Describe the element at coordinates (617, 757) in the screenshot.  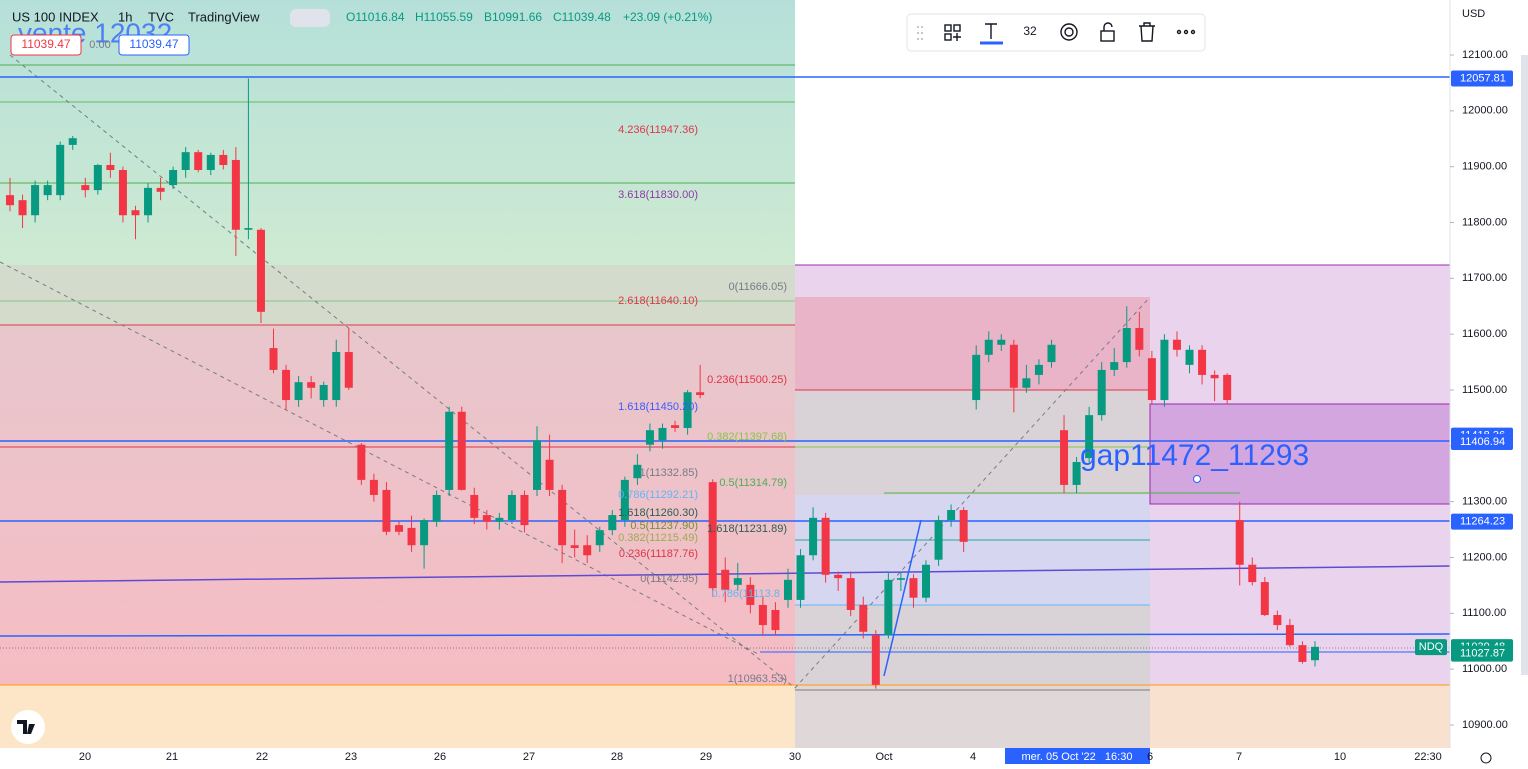
I see `time-label: 28` at that location.